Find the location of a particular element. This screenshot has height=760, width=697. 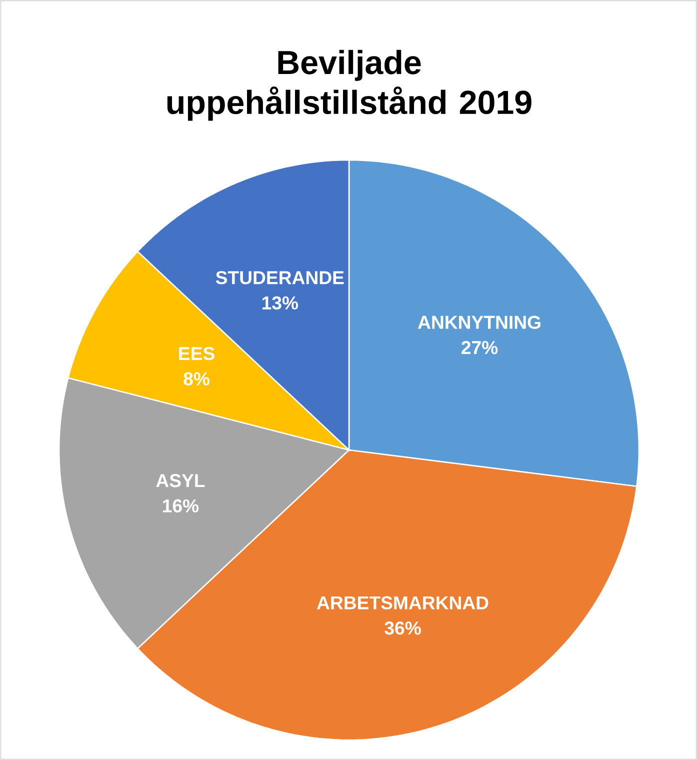

chart-title: Beviljade uppehållstillstånd 2019 is located at coordinates (349, 85).